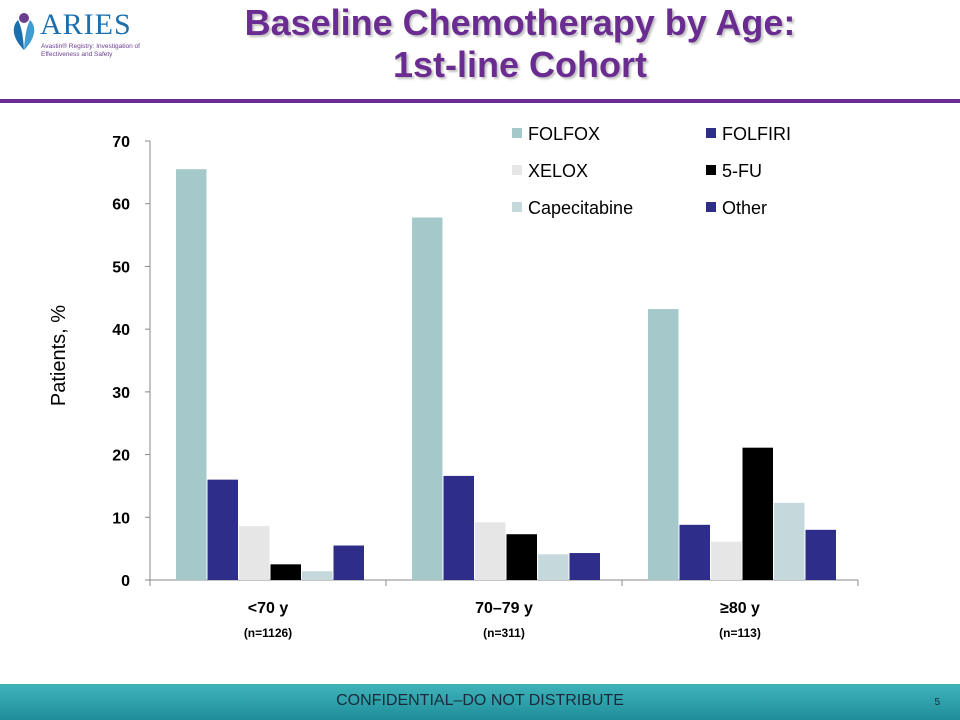  I want to click on page-number: 5, so click(937, 702).